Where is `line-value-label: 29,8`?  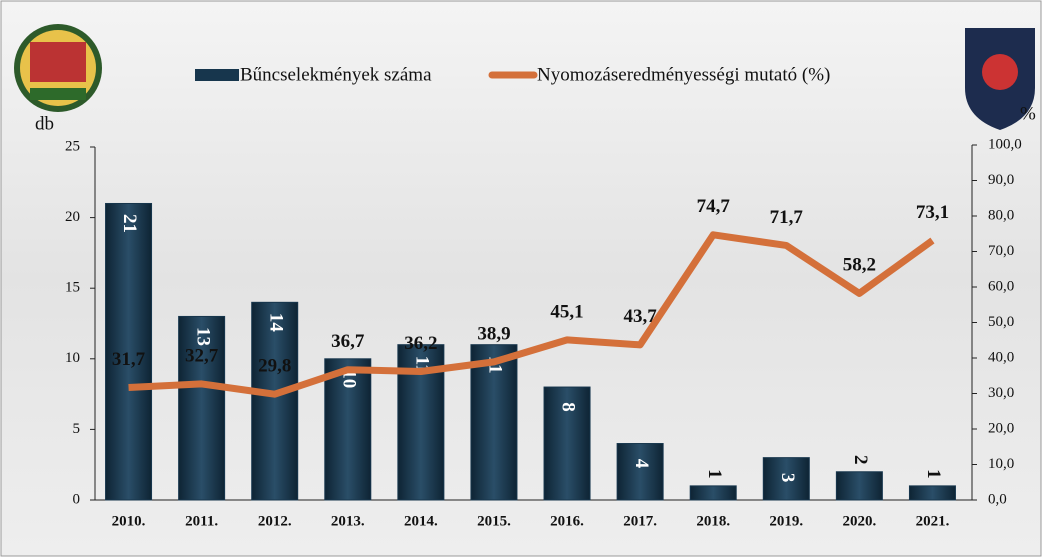 line-value-label: 29,8 is located at coordinates (274, 366).